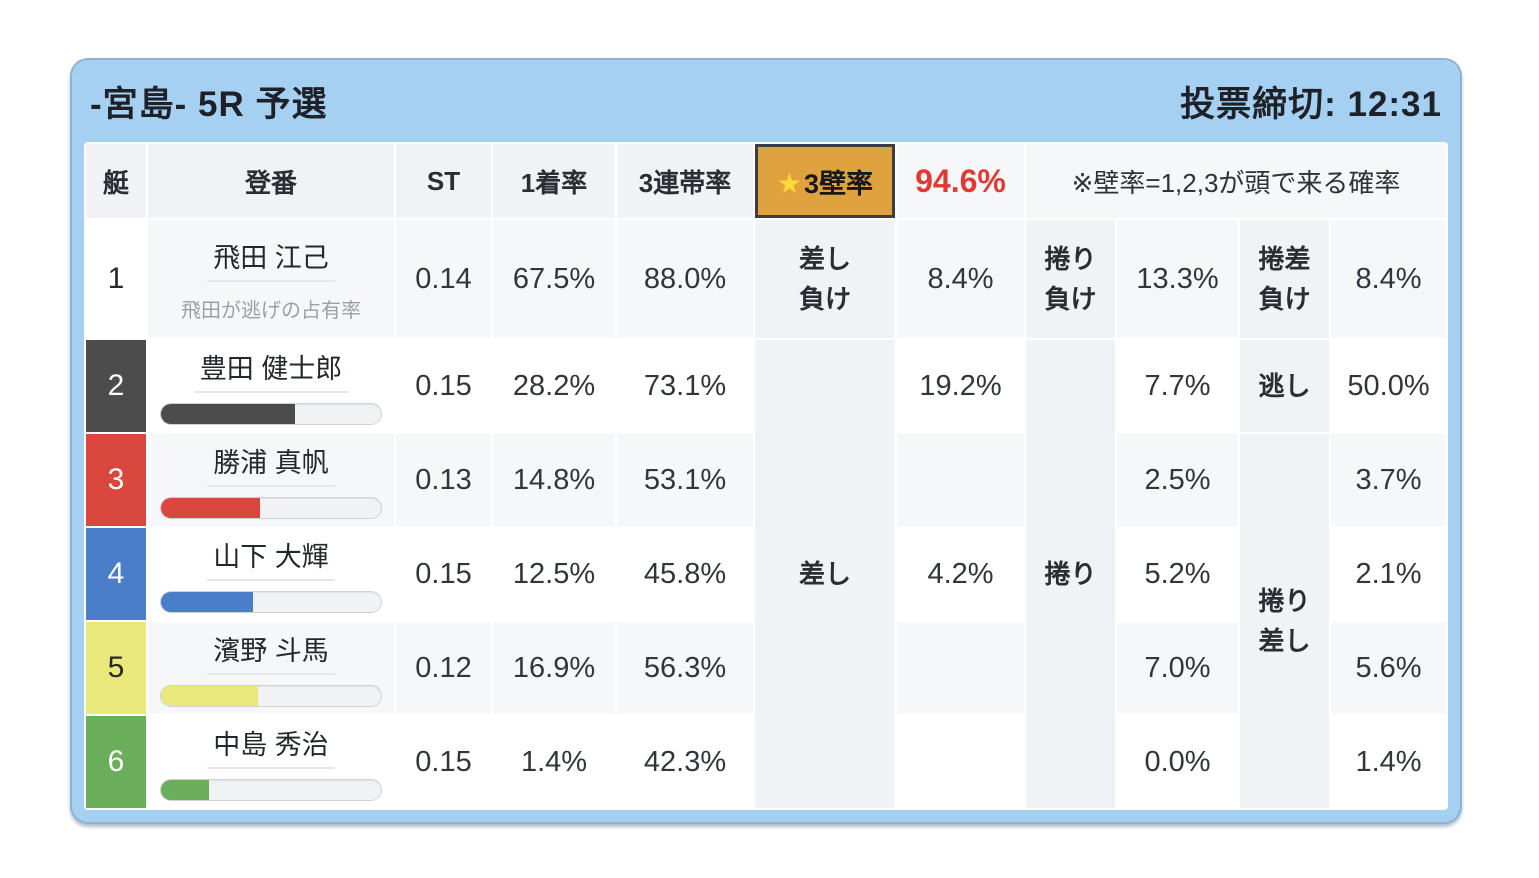 This screenshot has width=1539, height=878. What do you see at coordinates (1177, 386) in the screenshot?
I see `decision-value-2: 7.7%` at bounding box center [1177, 386].